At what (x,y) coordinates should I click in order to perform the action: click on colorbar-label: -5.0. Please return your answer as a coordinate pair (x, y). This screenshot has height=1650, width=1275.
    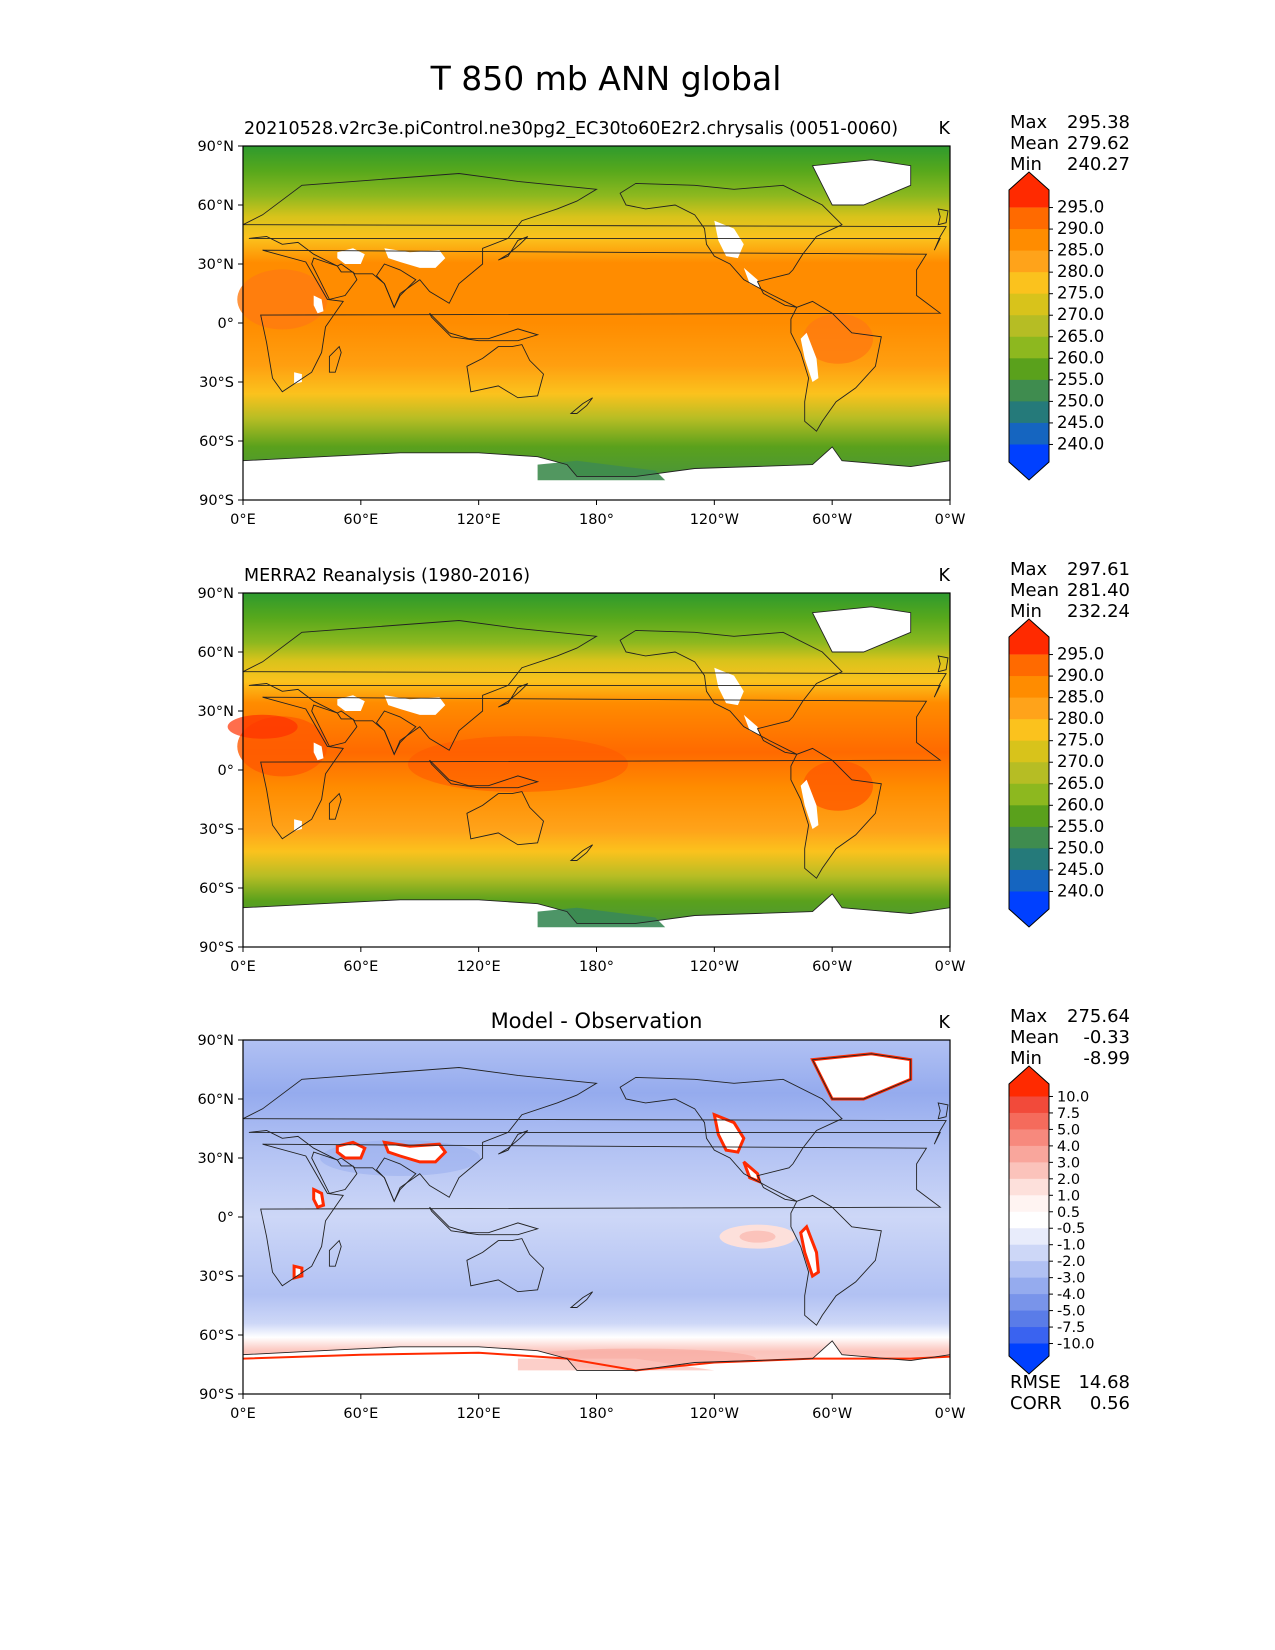
    Looking at the image, I should click on (1071, 1312).